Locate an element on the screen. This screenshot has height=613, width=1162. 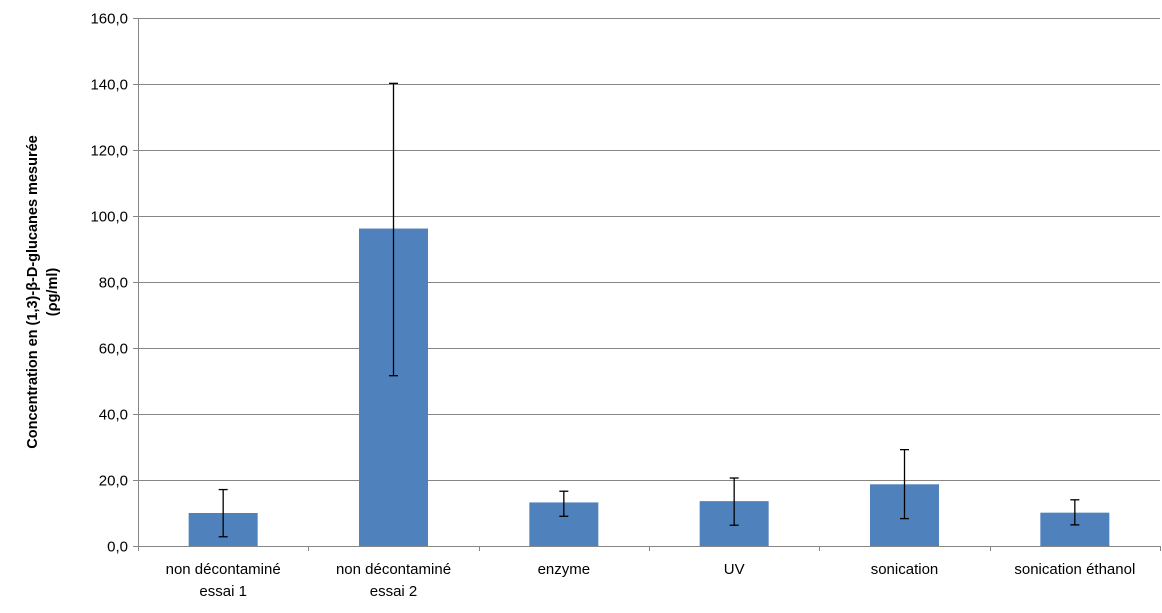
y-tick-label: 0,0 is located at coordinates (117, 547).